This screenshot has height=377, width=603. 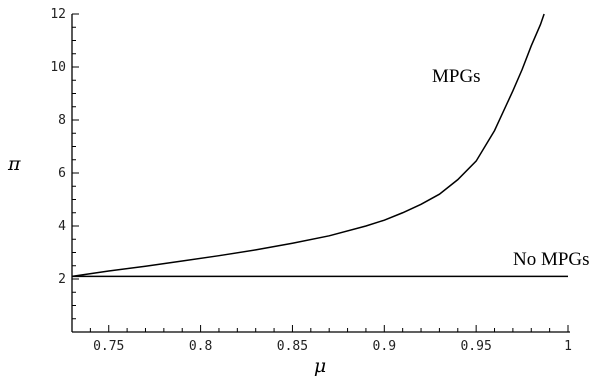 What do you see at coordinates (200, 346) in the screenshot?
I see `x-tick-label: 0.8` at bounding box center [200, 346].